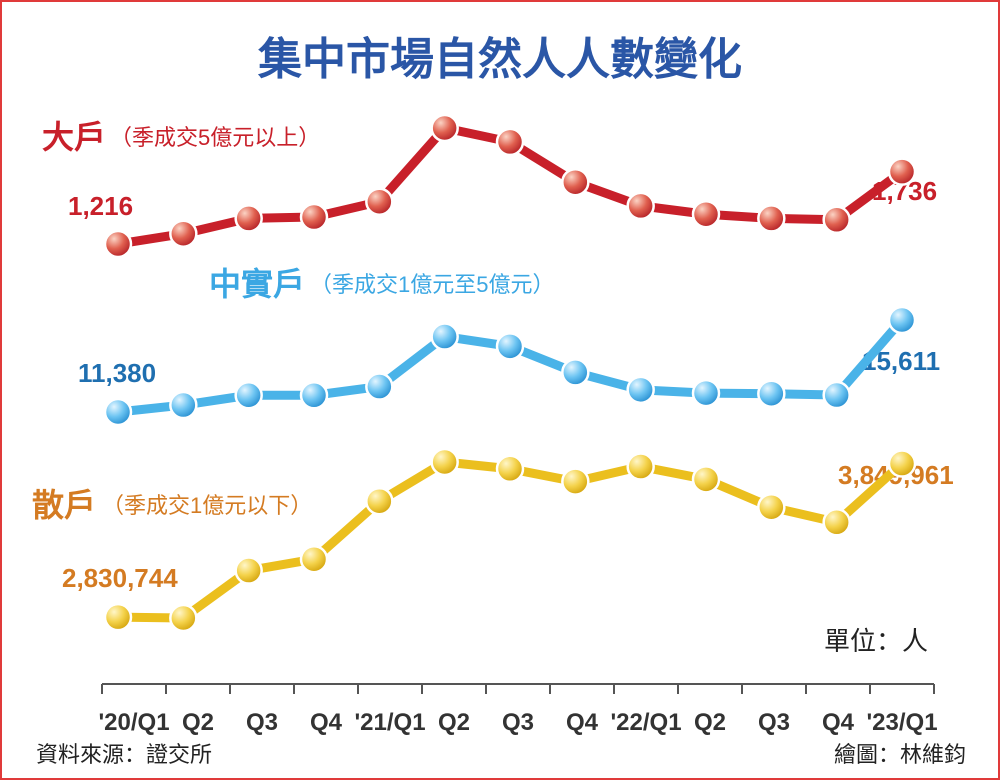  I want to click on x-tick-label: '22/Q1, so click(645, 722).